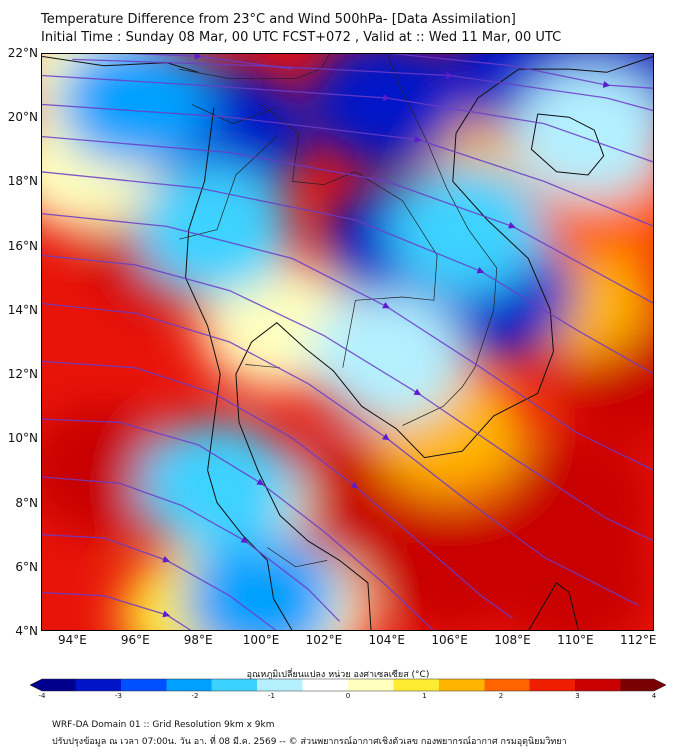 Image resolution: width=676 pixels, height=756 pixels. What do you see at coordinates (638, 640) in the screenshot?
I see `lon-tick-label: 112°E` at bounding box center [638, 640].